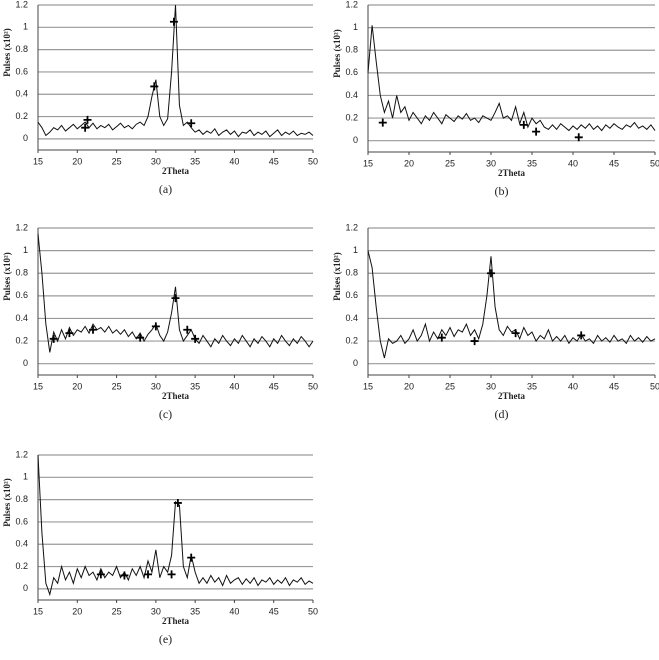  Describe the element at coordinates (165, 639) in the screenshot. I see `caption: (e)` at that location.